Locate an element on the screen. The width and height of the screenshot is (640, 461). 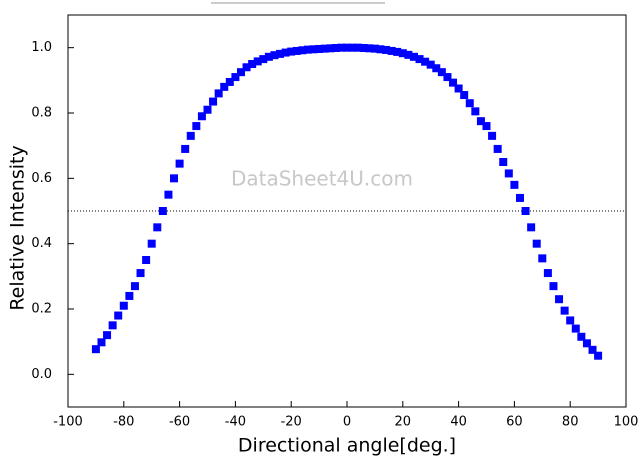
y-tick-label: 1.0 is located at coordinates (41, 47).